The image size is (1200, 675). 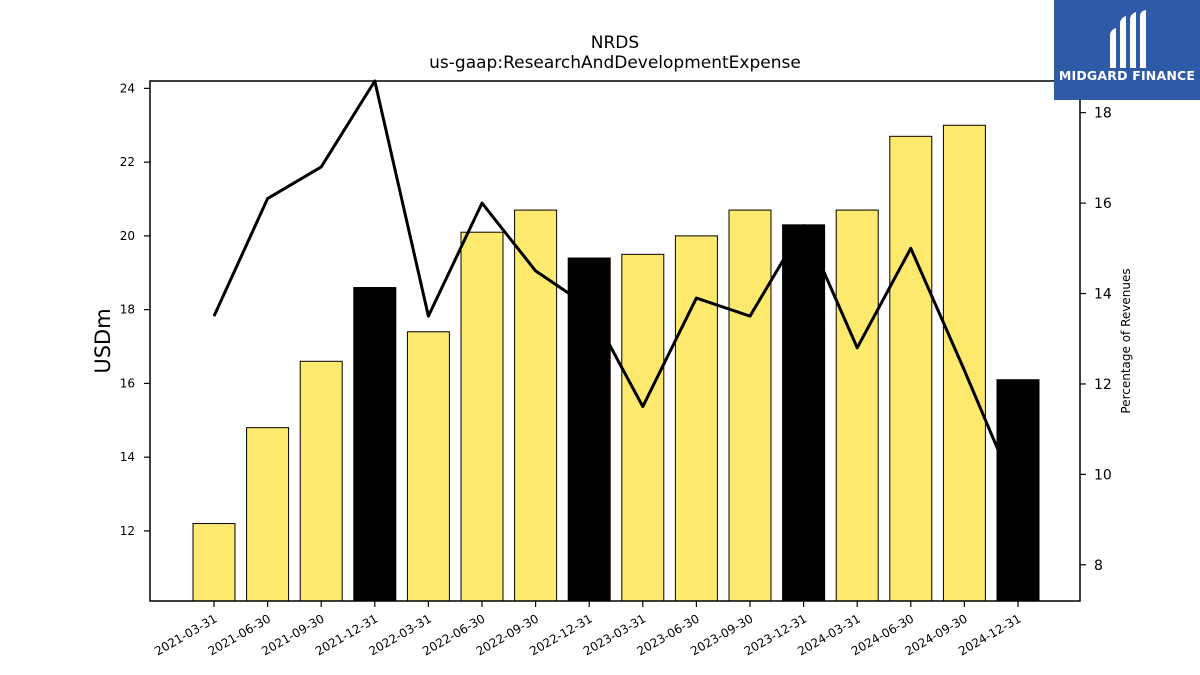 What do you see at coordinates (127, 236) in the screenshot?
I see `y-tick-label: 20` at bounding box center [127, 236].